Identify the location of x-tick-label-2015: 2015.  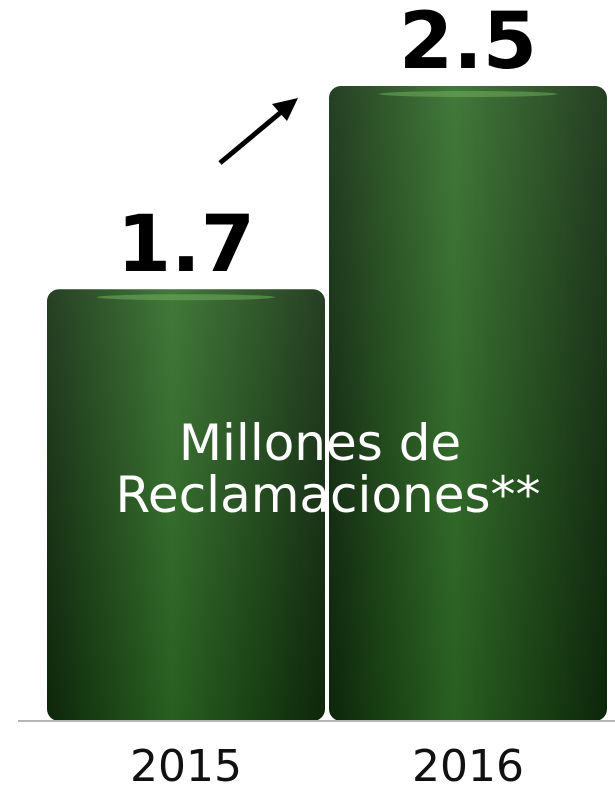
(186, 763).